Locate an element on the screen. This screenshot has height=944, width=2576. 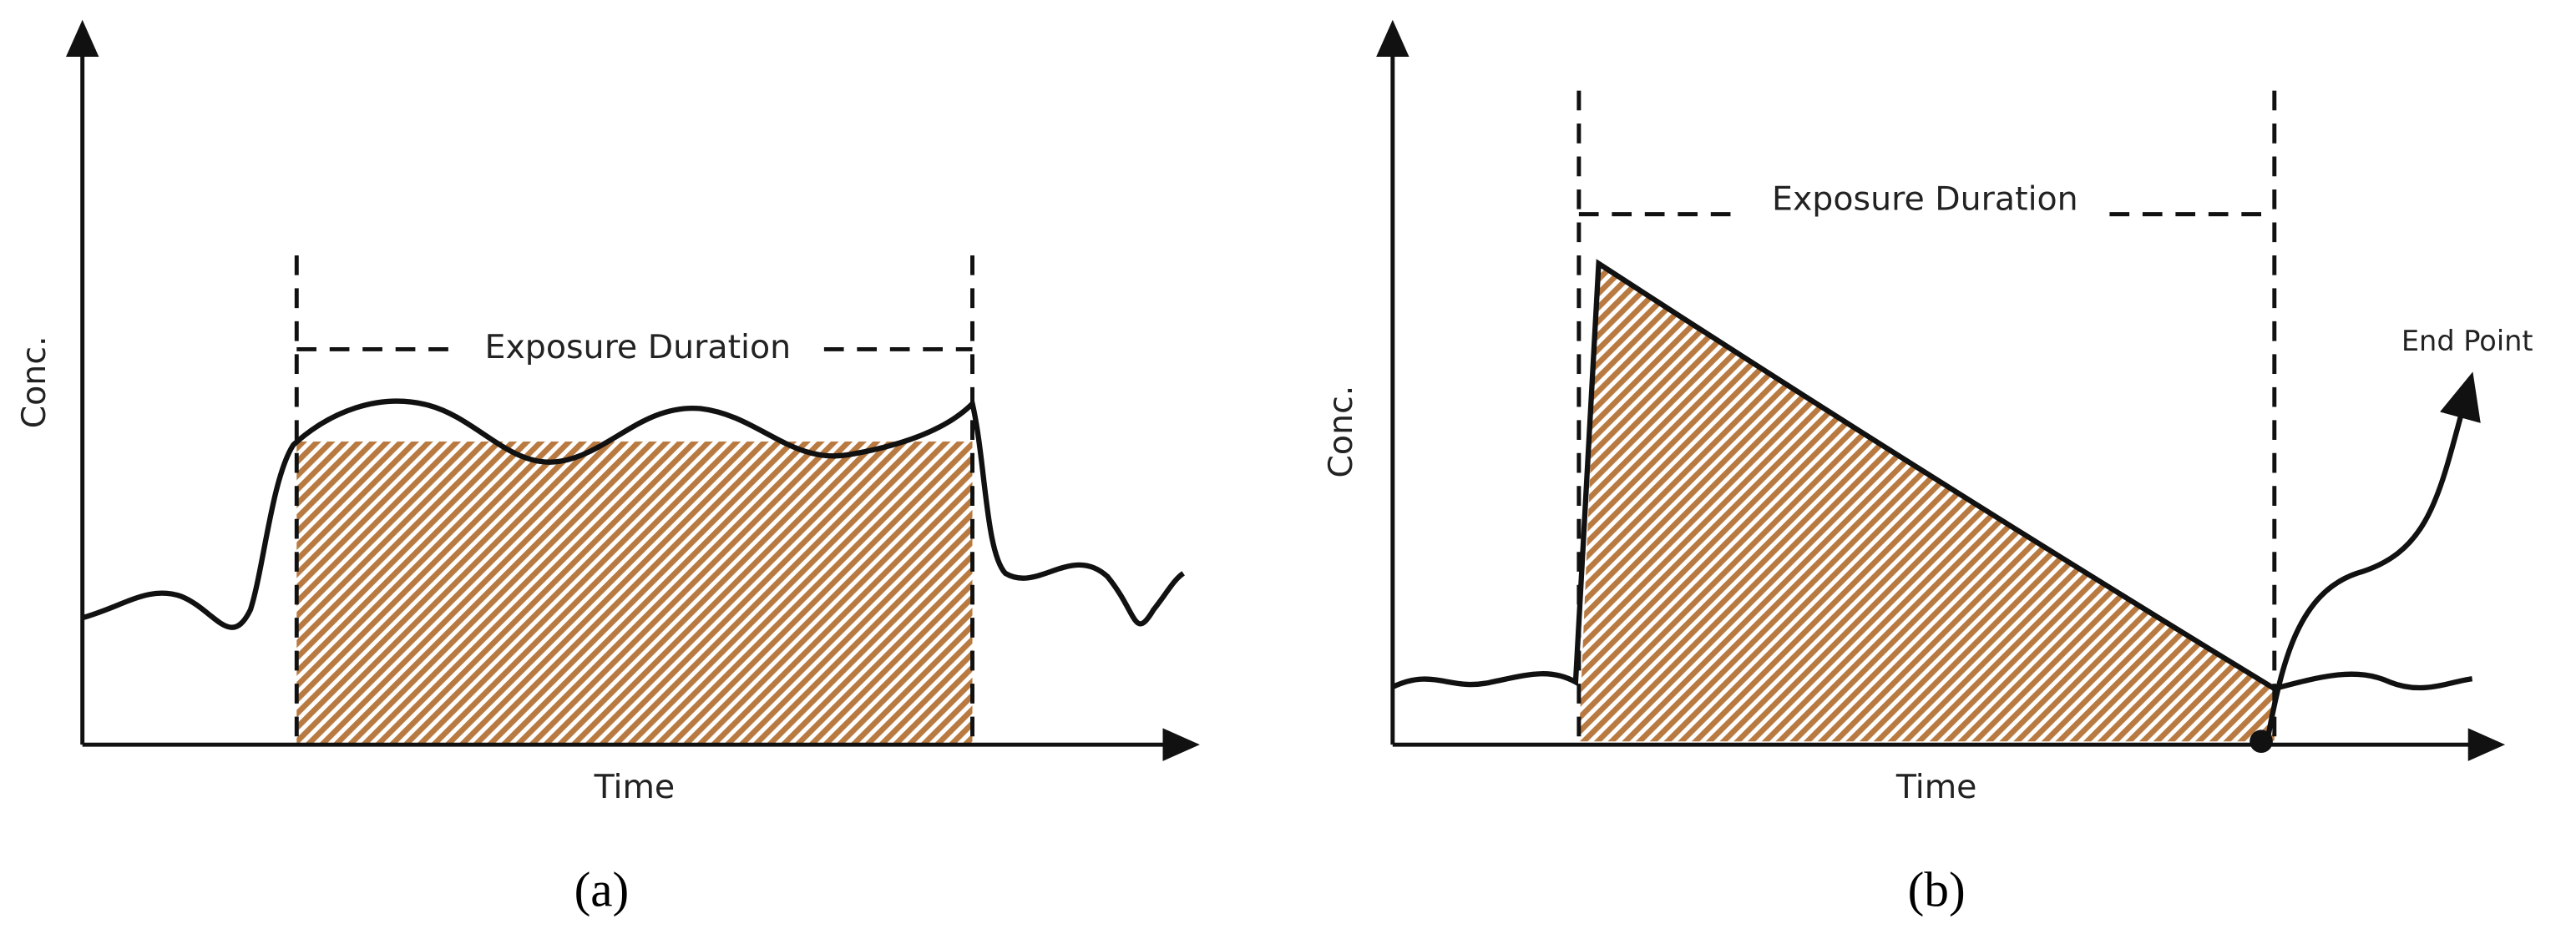
concentration-curve is located at coordinates (633, 514).